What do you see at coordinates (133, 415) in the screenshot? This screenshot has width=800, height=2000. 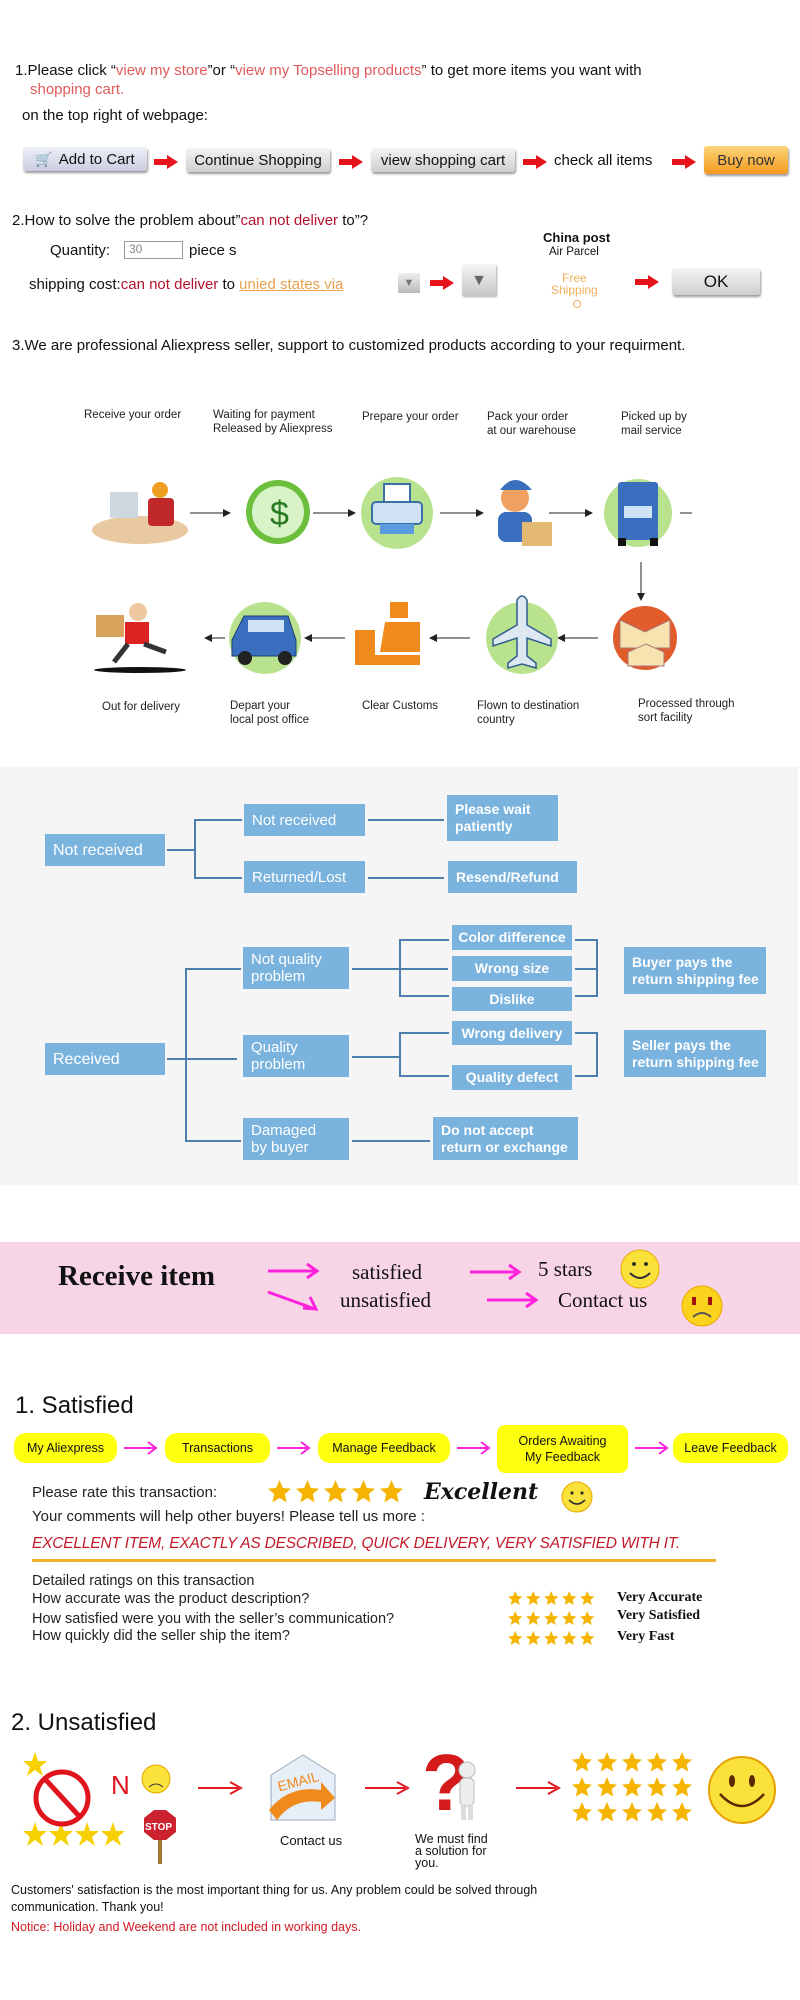 I see `flow-label: Receive your order` at bounding box center [133, 415].